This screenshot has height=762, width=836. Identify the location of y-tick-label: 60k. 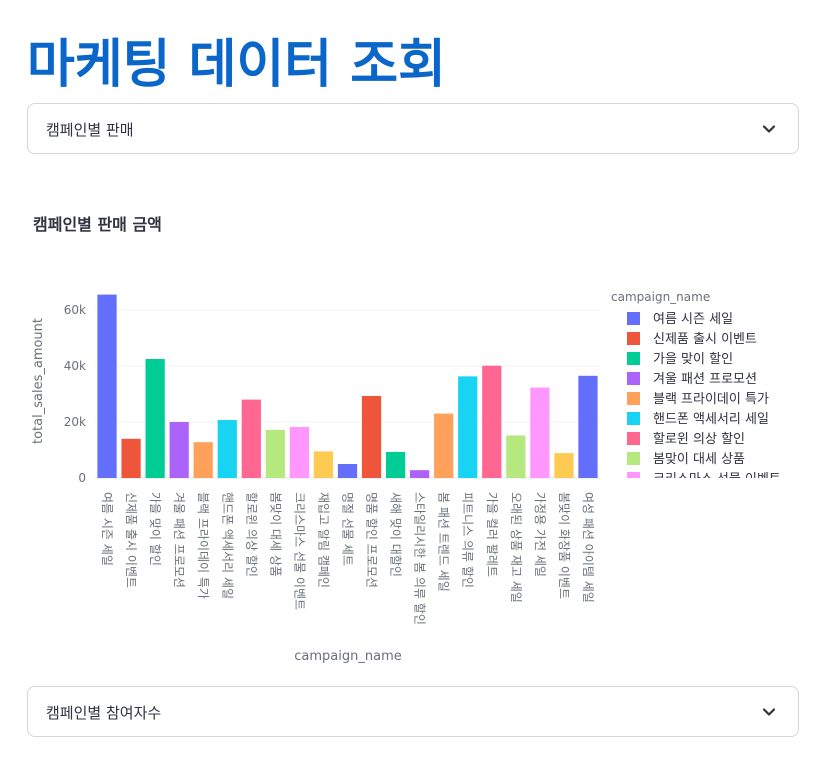
(75, 310).